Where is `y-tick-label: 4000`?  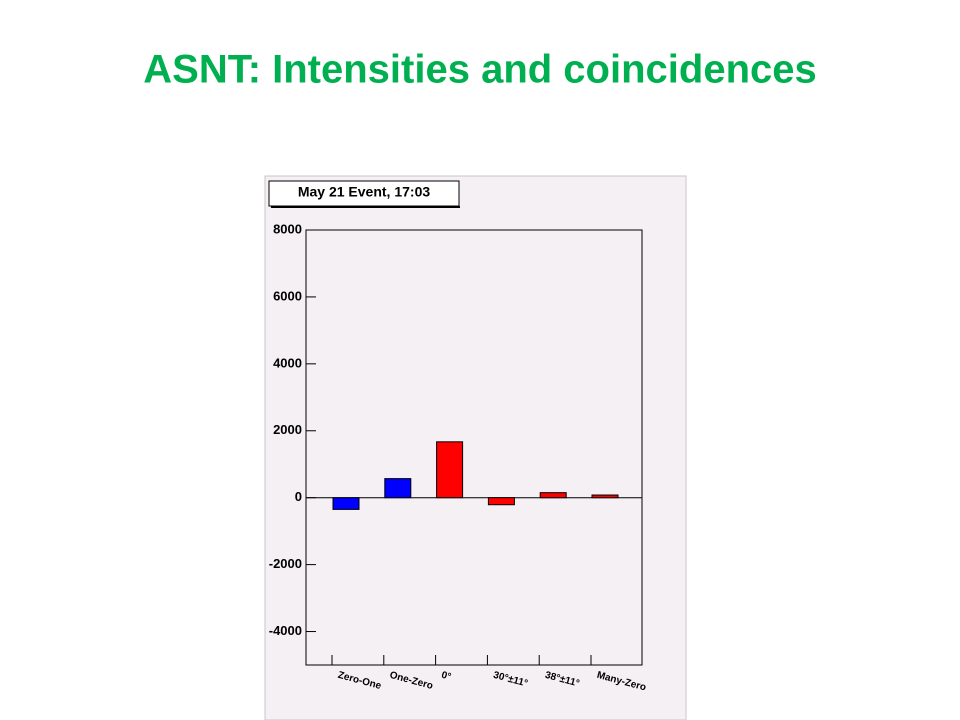
y-tick-label: 4000 is located at coordinates (287, 362).